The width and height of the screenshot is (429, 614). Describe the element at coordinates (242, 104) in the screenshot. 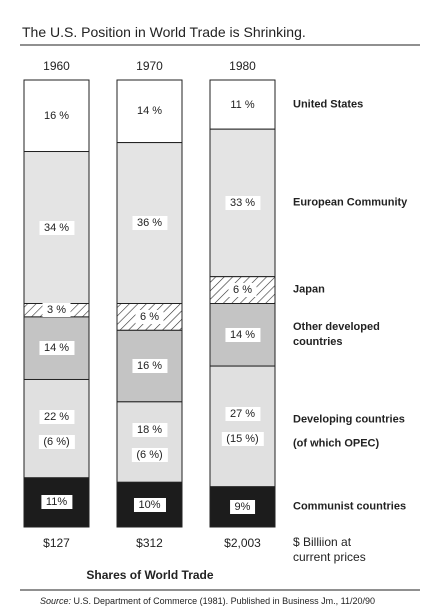

I see `value-label: 11 %` at that location.